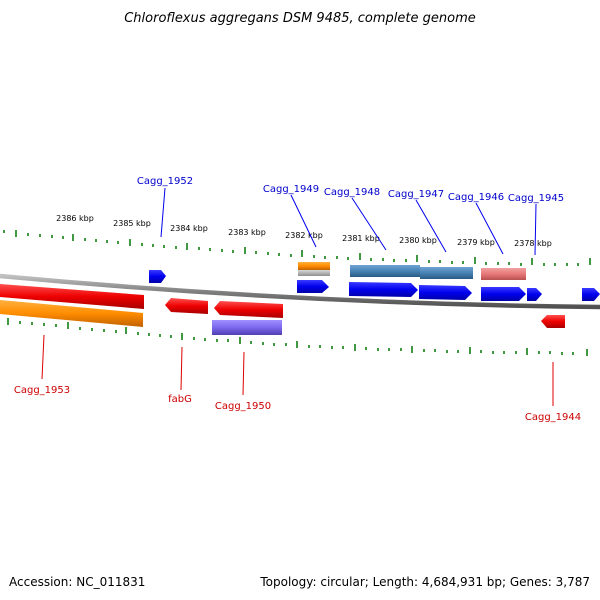 This screenshot has width=600, height=600. Describe the element at coordinates (181, 368) in the screenshot. I see `leader-fabg` at that location.